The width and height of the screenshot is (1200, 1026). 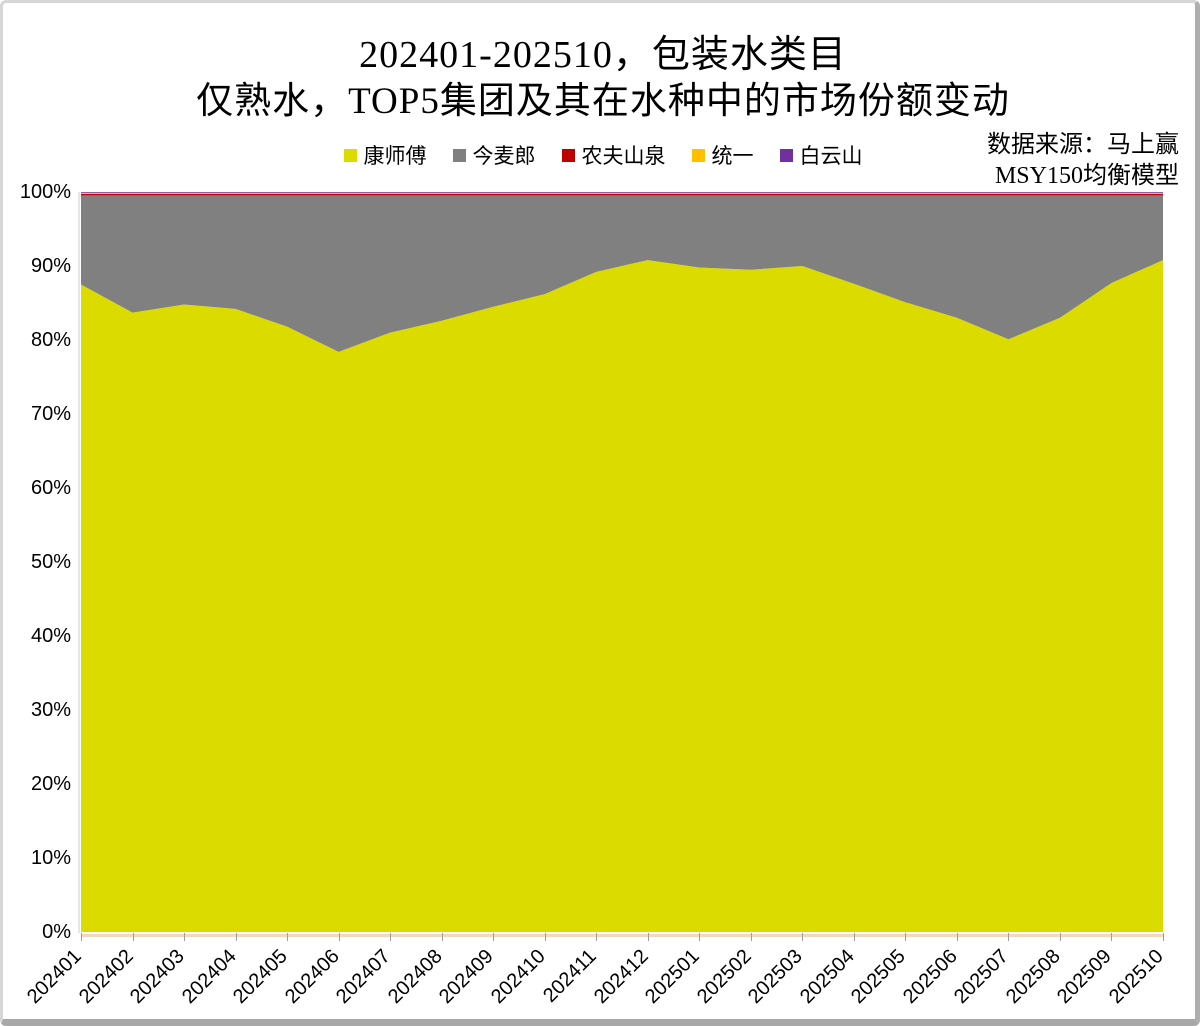 What do you see at coordinates (568, 155) in the screenshot?
I see `legend-swatch-nongfushanquan` at bounding box center [568, 155].